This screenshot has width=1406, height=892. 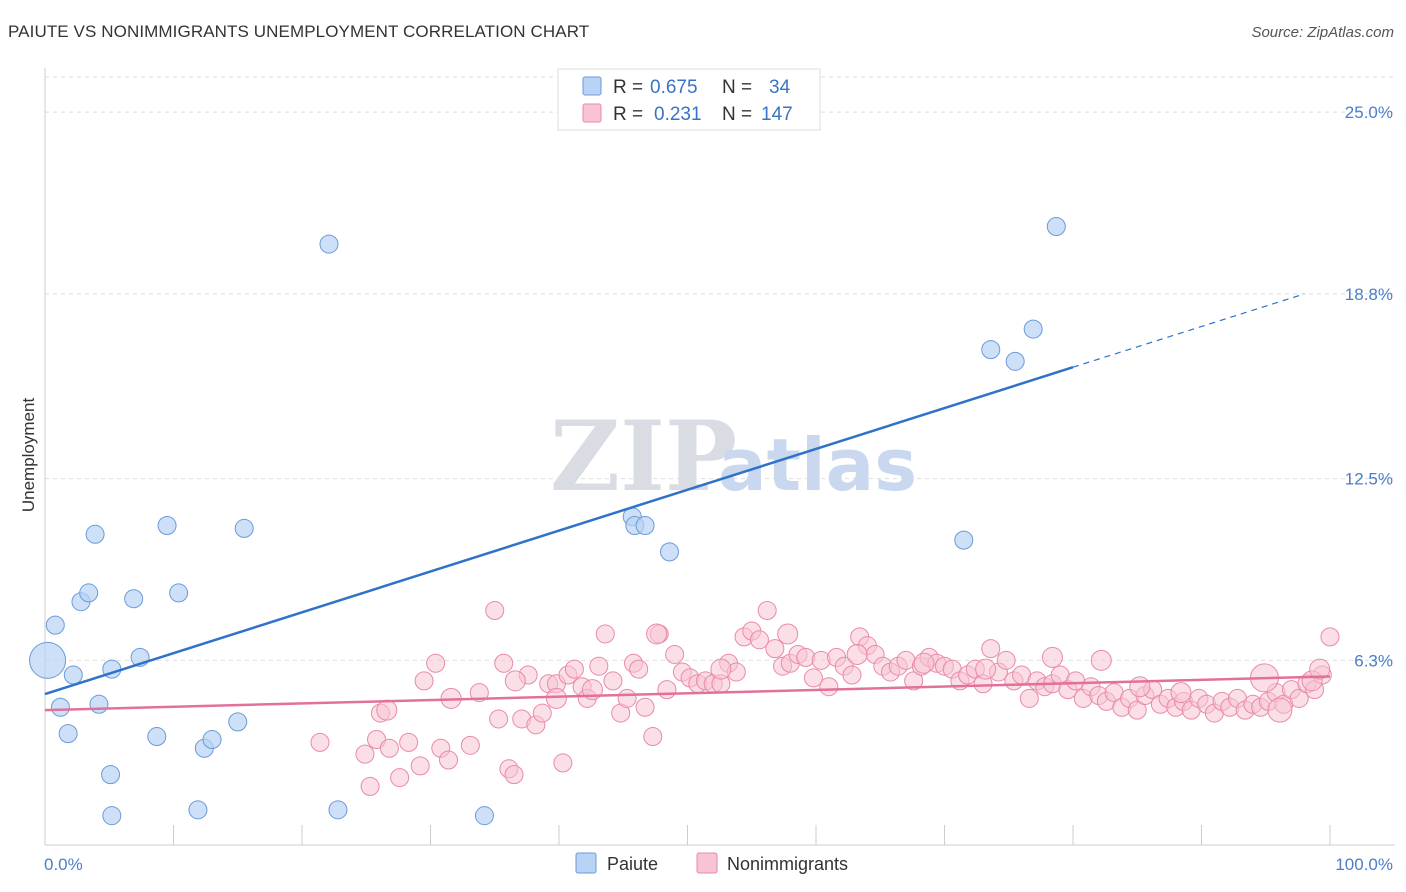 What do you see at coordinates (1369, 112) in the screenshot?
I see `y-tick-label-3: 25.0%` at bounding box center [1369, 112].